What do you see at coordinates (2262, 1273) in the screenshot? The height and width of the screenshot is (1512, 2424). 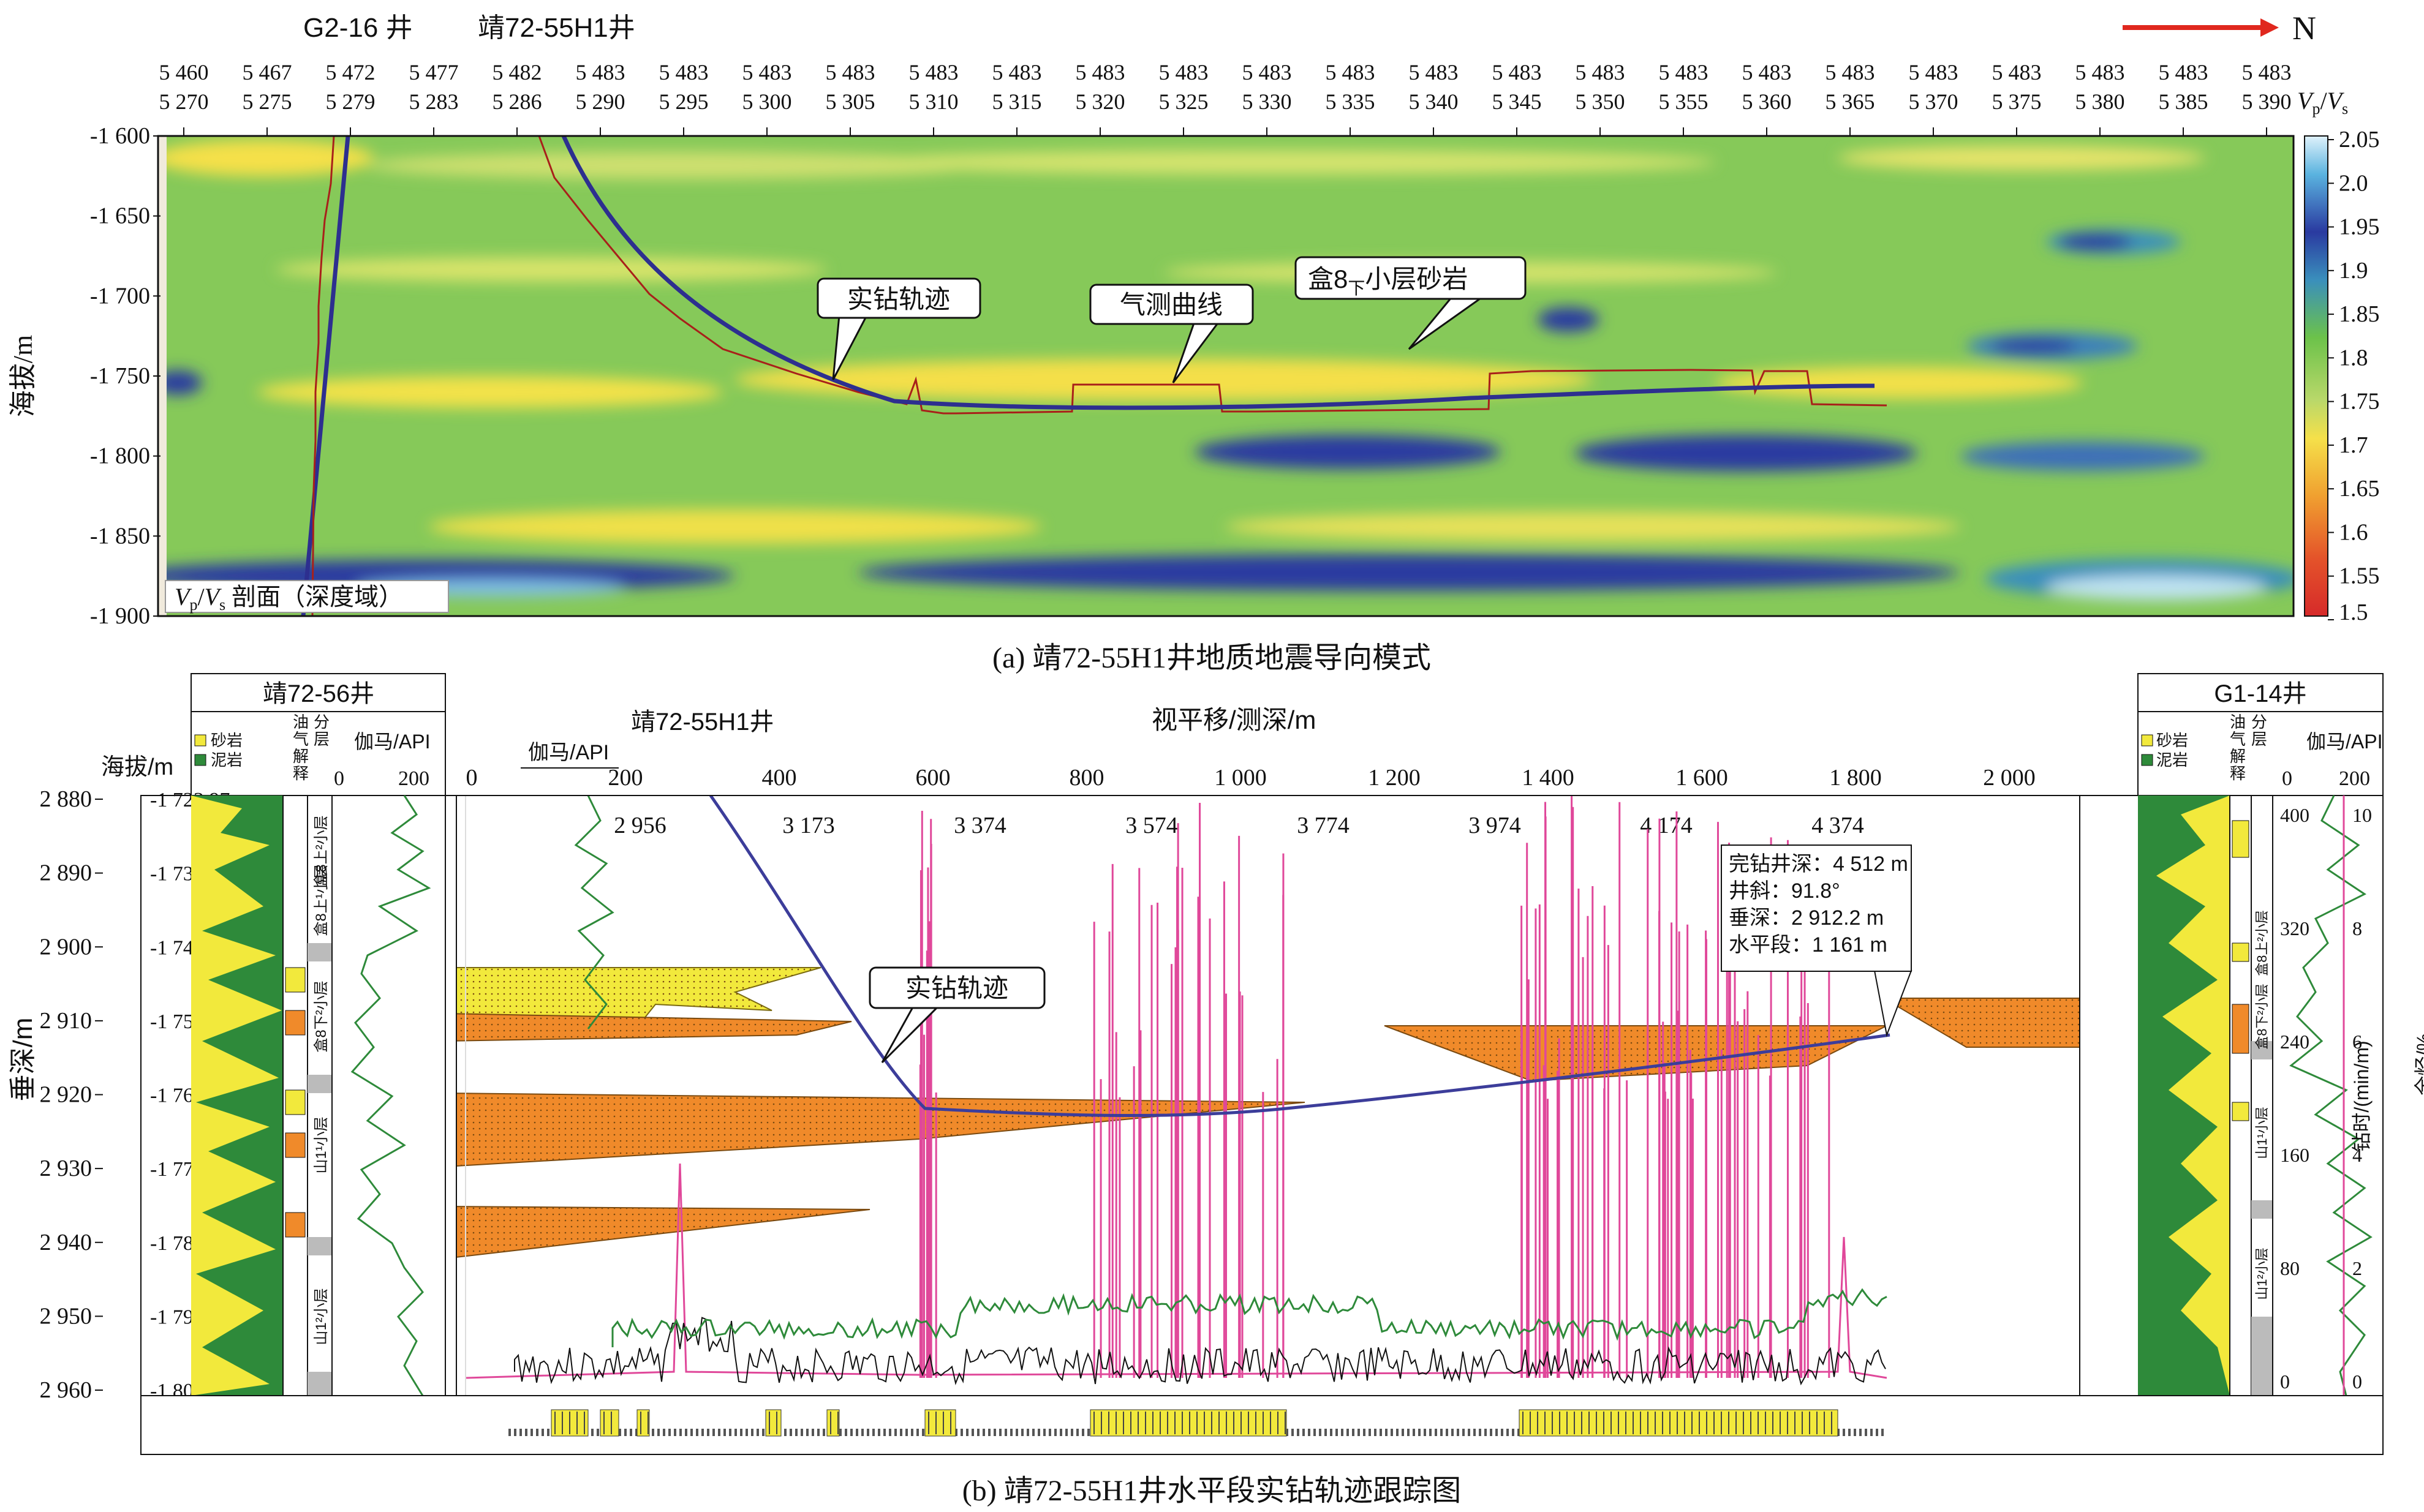 I see `svg-text: 山1²小层` at bounding box center [2262, 1273].